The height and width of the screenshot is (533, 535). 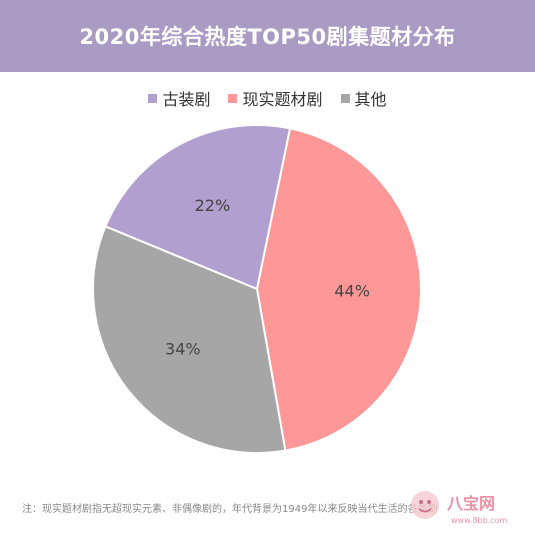 I want to click on legend-item-other: 其他, so click(x=363, y=98).